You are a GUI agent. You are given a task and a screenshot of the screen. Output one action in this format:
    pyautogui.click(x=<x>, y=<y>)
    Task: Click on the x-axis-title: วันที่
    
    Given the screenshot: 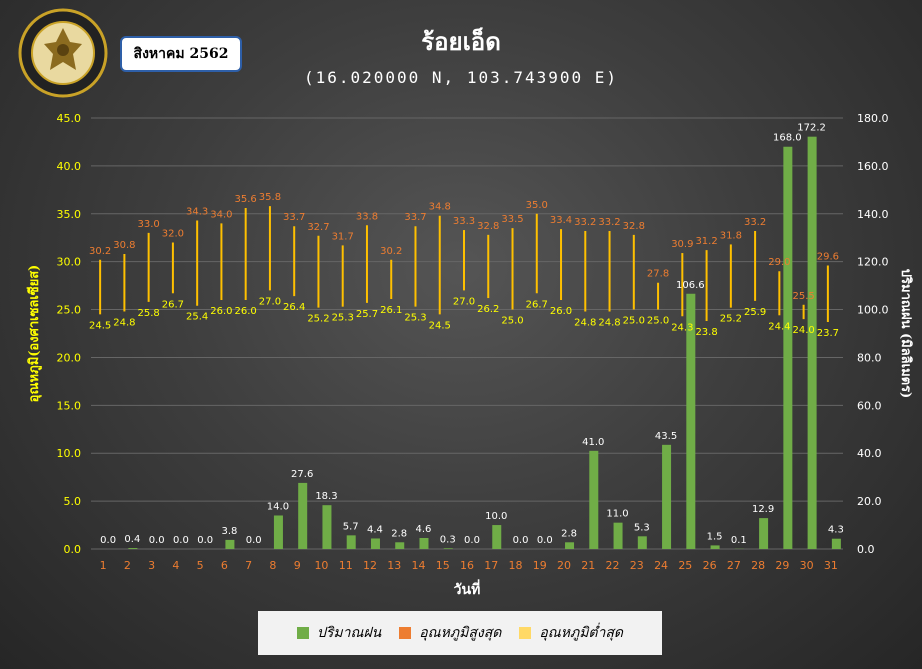 What is the action you would take?
    pyautogui.click(x=467, y=588)
    